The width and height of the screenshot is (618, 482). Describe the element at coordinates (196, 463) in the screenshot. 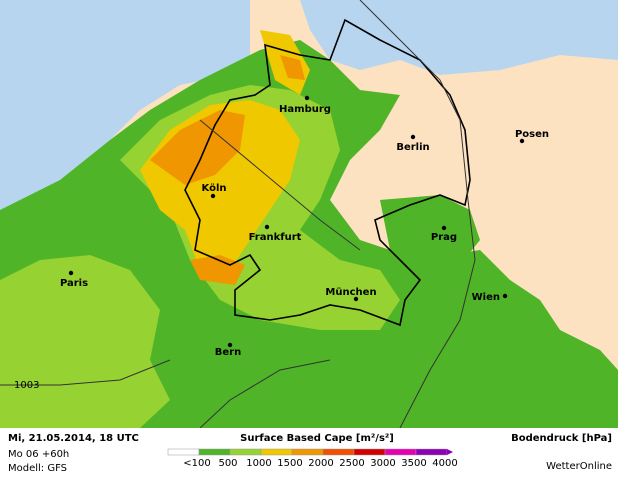

I see `legend-label: <100` at that location.